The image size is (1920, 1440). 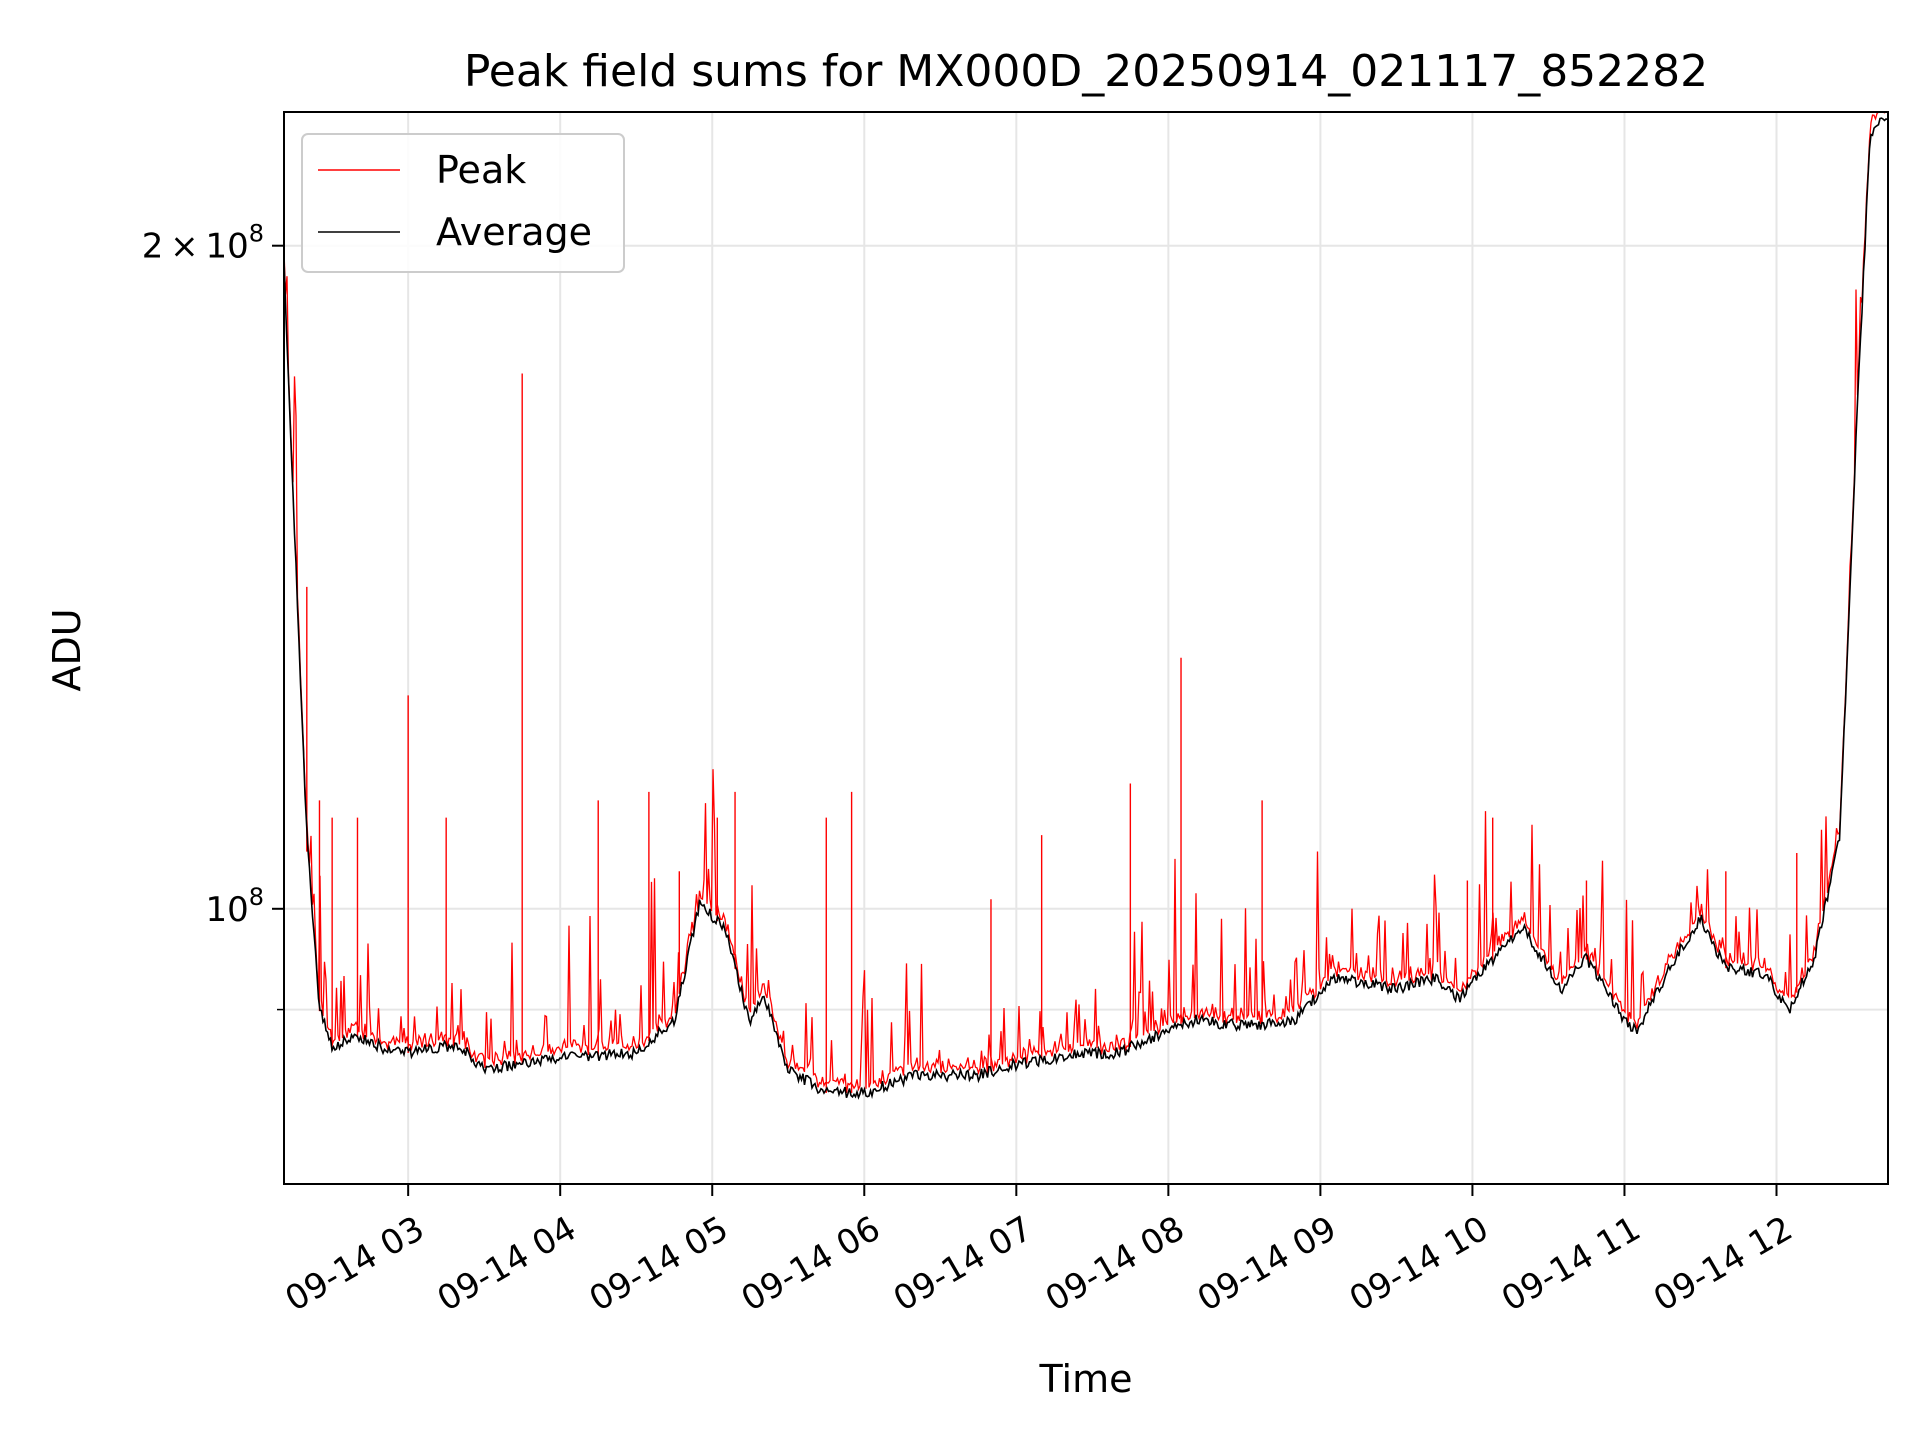 I want to click on legend-box, so click(x=463, y=203).